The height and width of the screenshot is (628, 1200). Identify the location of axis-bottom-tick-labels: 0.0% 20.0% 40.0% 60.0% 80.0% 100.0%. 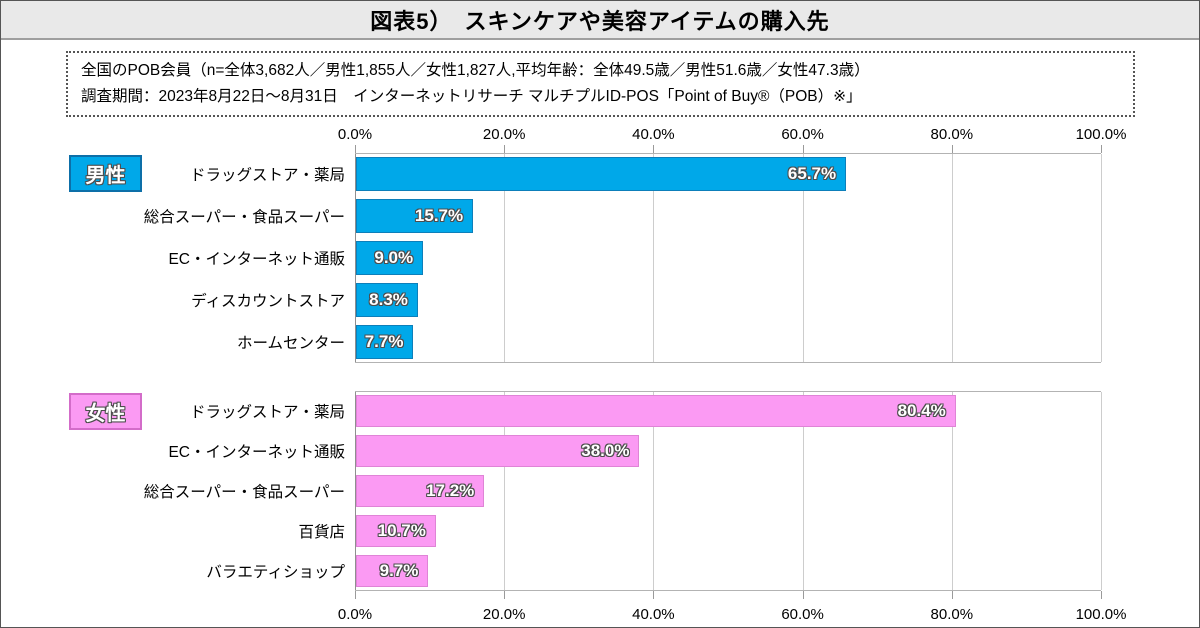
(732, 612).